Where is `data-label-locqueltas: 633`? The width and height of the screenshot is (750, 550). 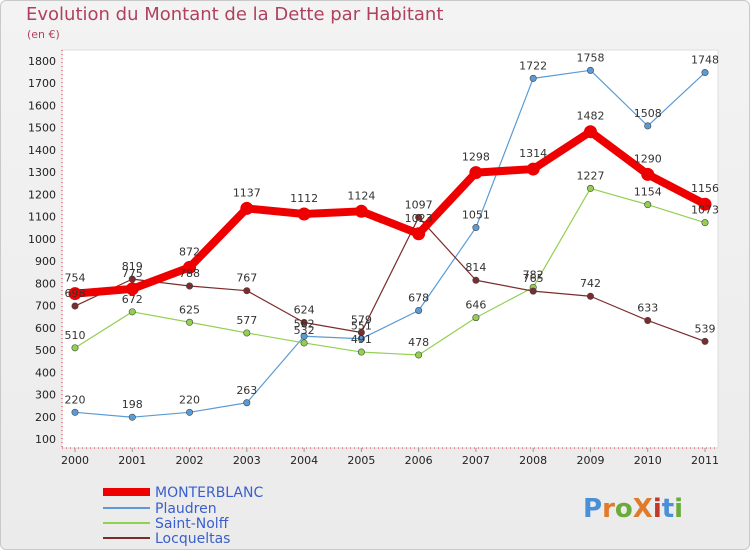 data-label-locqueltas: 633 is located at coordinates (647, 307).